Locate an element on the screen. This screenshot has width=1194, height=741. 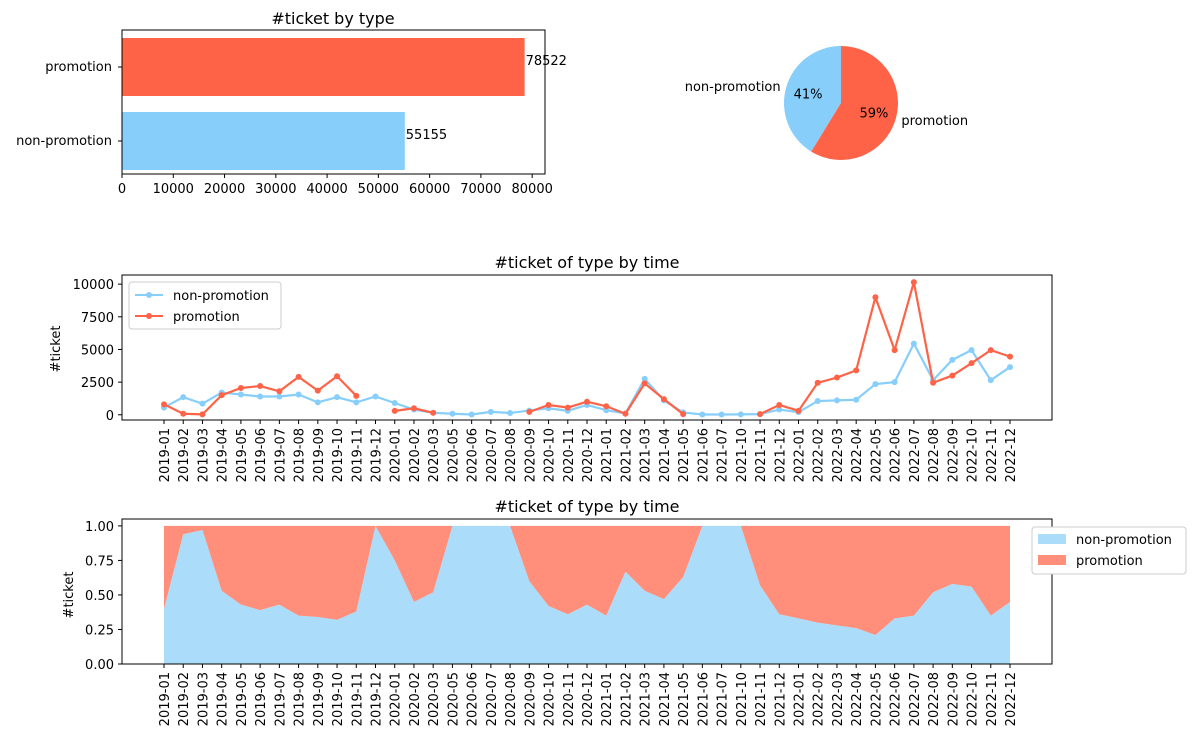
y-tick-label: promotion is located at coordinates (78, 67).